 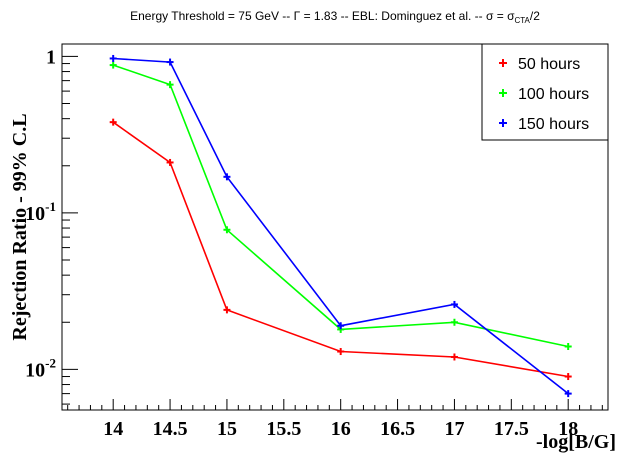 What do you see at coordinates (454, 429) in the screenshot?
I see `x-tick-label: 17` at bounding box center [454, 429].